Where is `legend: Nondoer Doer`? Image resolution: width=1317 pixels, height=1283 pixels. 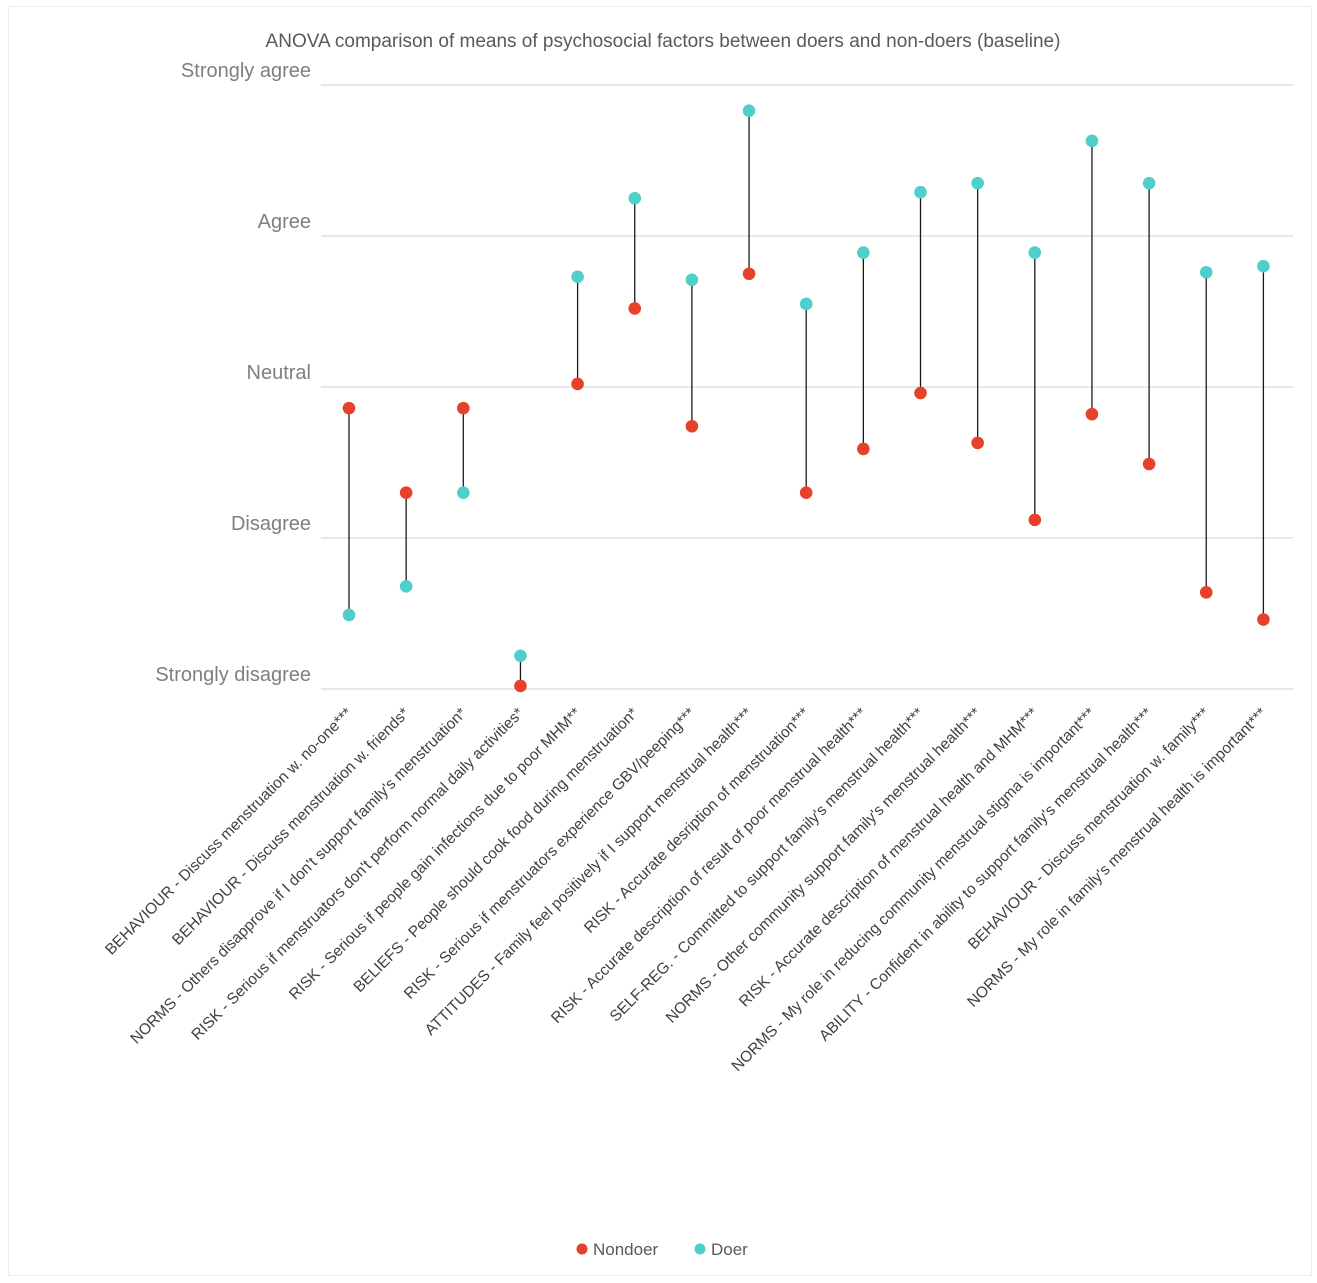
legend: Nondoer Doer is located at coordinates (662, 1249).